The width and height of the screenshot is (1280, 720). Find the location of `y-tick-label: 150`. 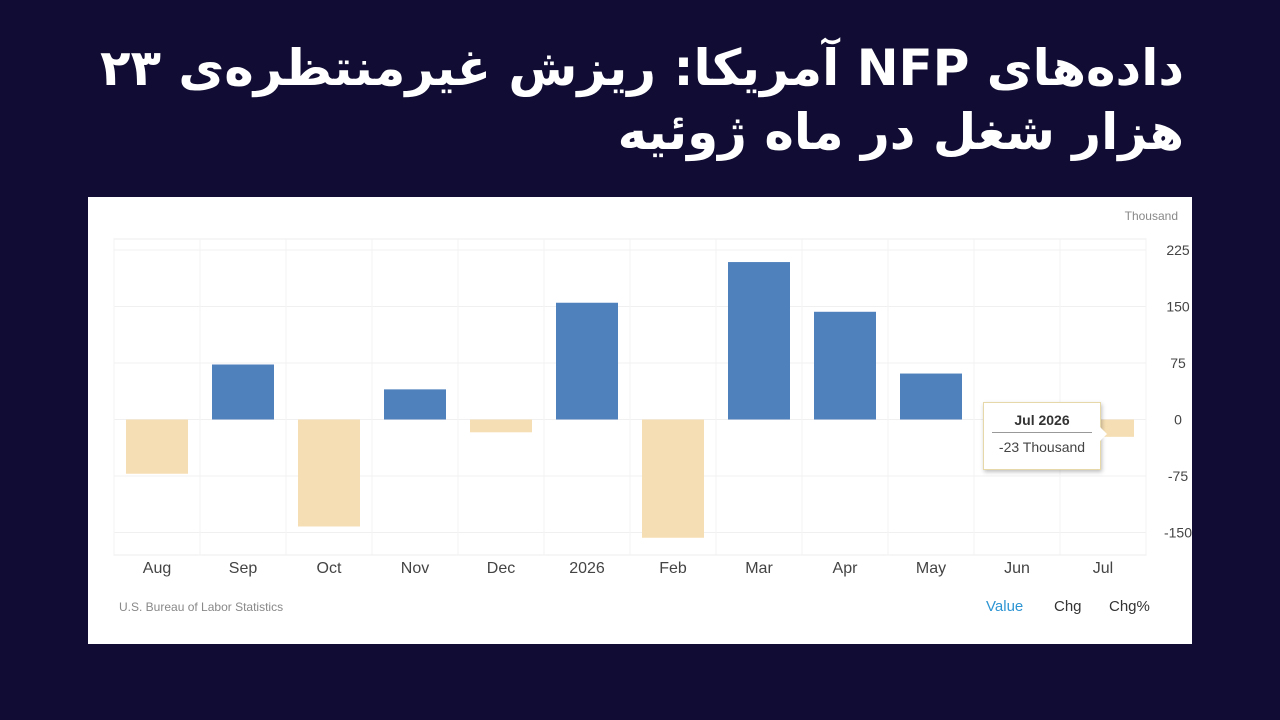

y-tick-label: 150 is located at coordinates (1178, 307).